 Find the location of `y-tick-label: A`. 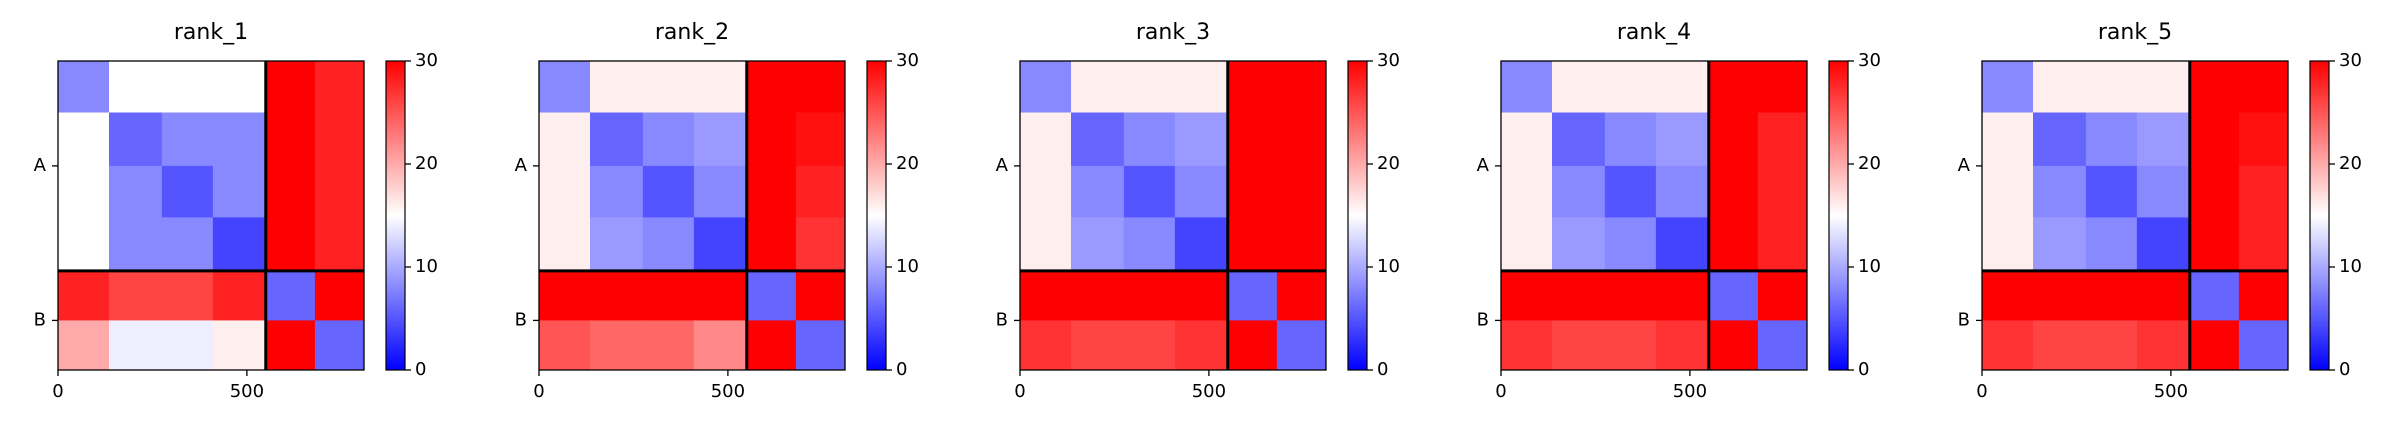

y-tick-label: A is located at coordinates (1002, 165).